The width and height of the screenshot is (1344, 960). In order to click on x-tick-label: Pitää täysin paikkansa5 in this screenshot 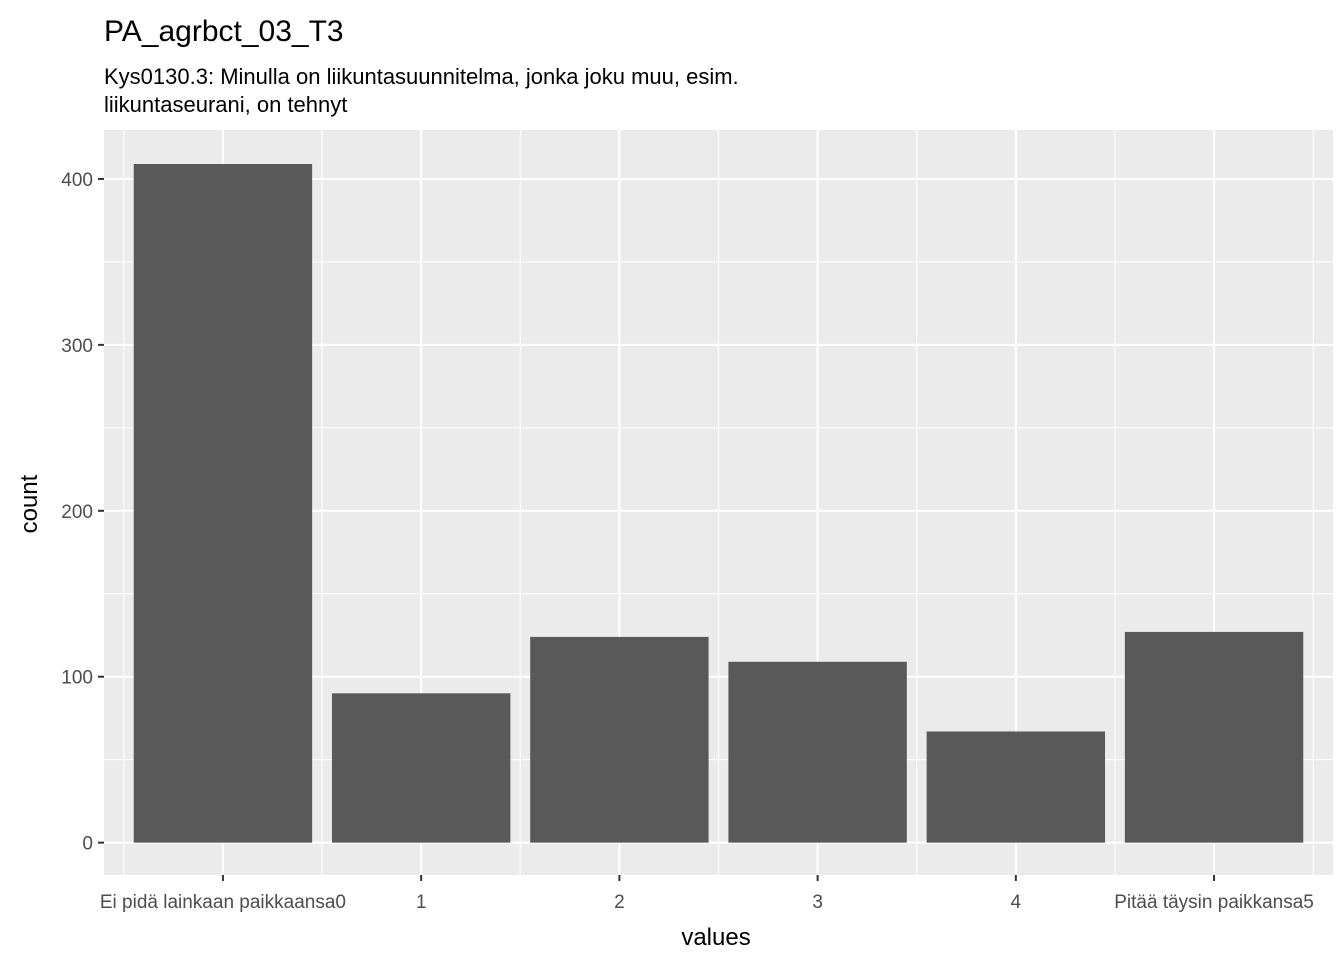, I will do `click(1214, 902)`.